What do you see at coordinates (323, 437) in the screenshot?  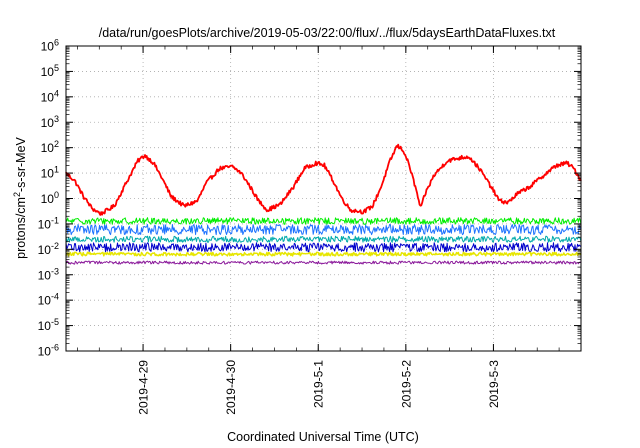 I see `x-axis-label: Coordinated Universal Time (UTC)` at bounding box center [323, 437].